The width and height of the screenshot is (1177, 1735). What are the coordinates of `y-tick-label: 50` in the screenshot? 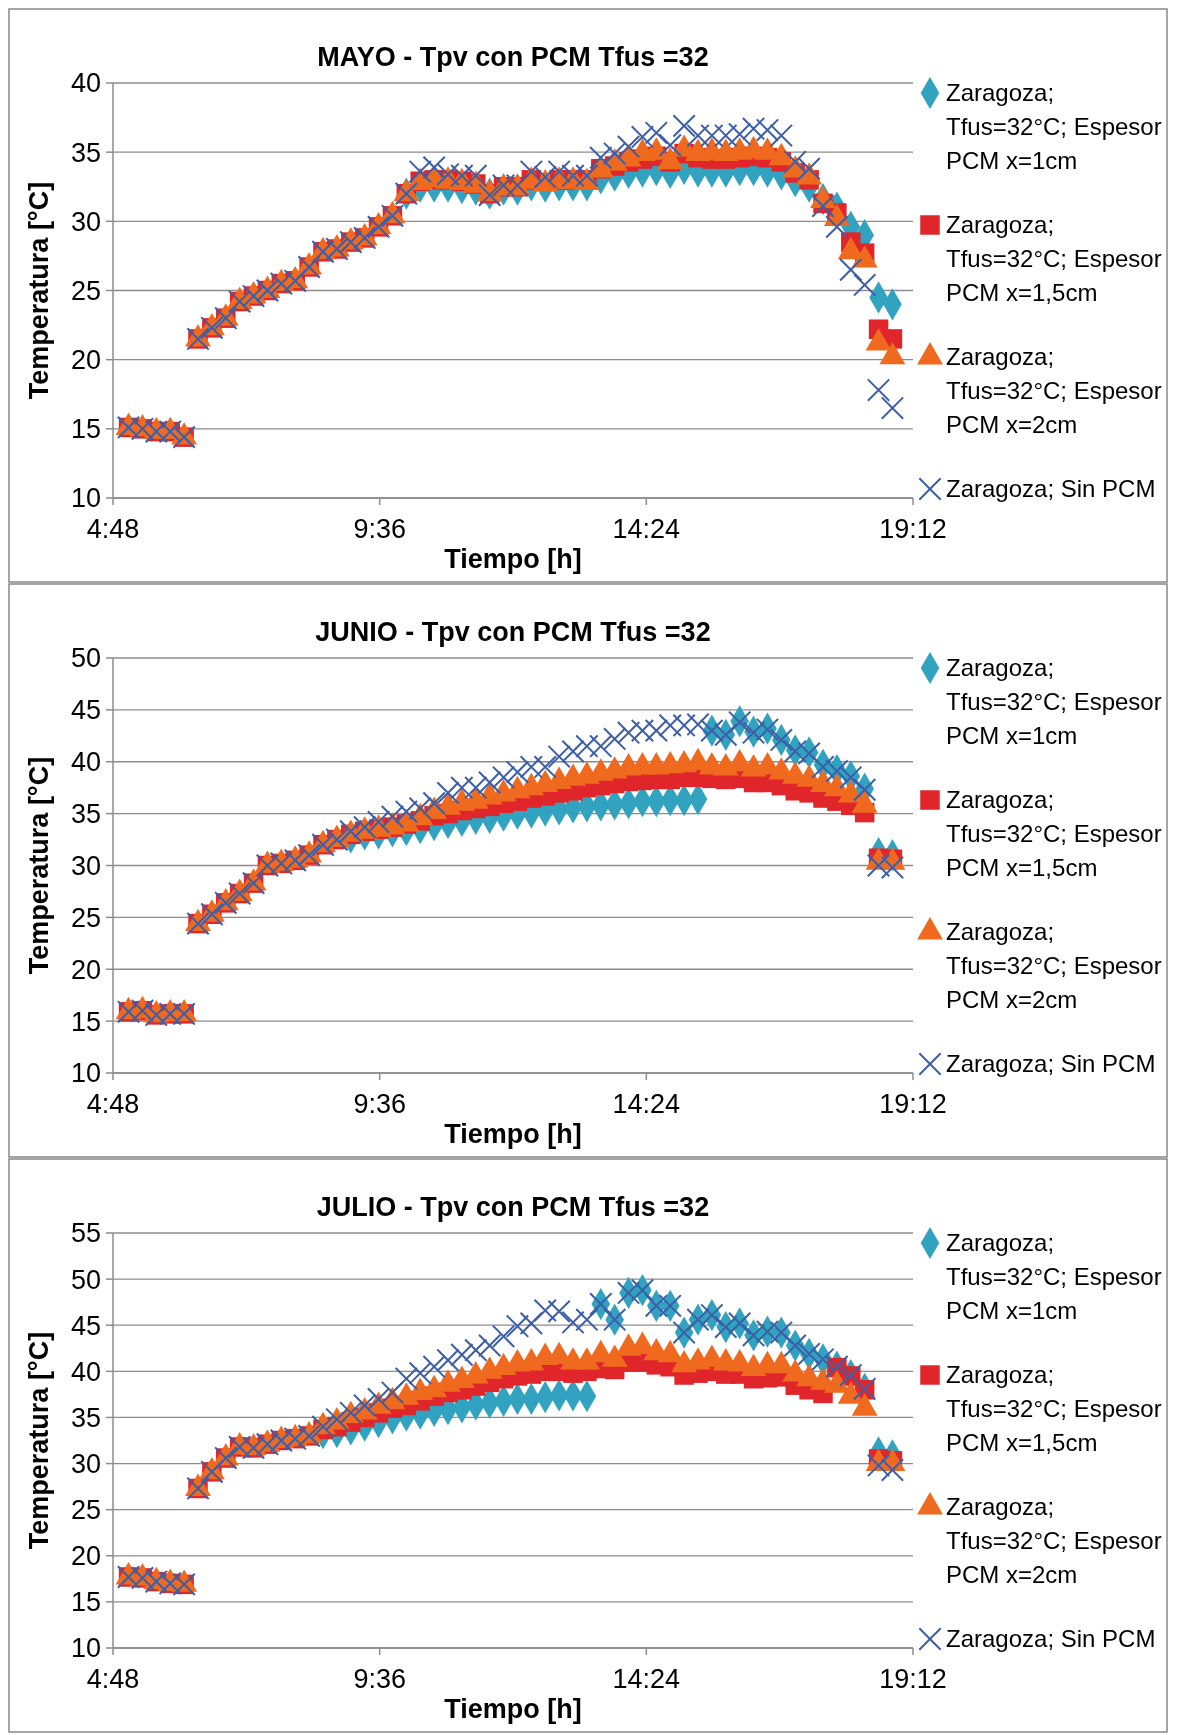 It's located at (85, 658).